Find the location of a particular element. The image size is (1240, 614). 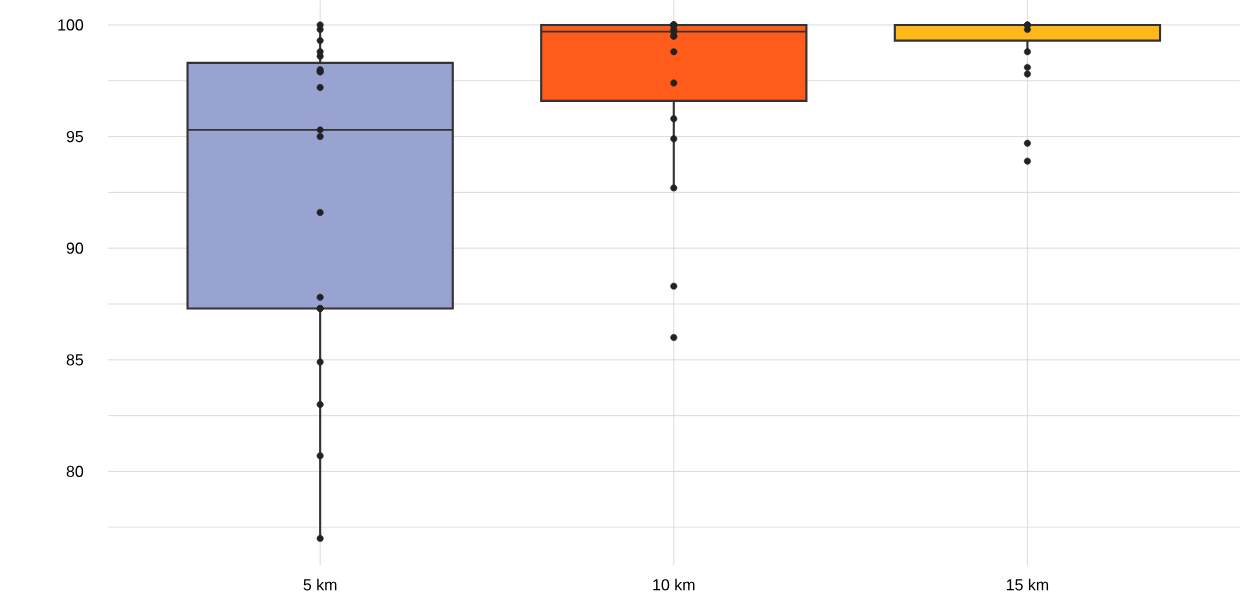

y-tick-label: 90 is located at coordinates (75, 248).